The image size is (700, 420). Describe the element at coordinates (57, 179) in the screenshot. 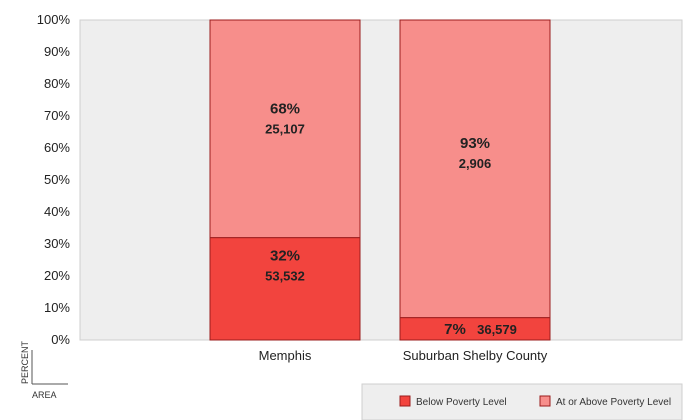

I see `y-tick-label: 50%` at that location.